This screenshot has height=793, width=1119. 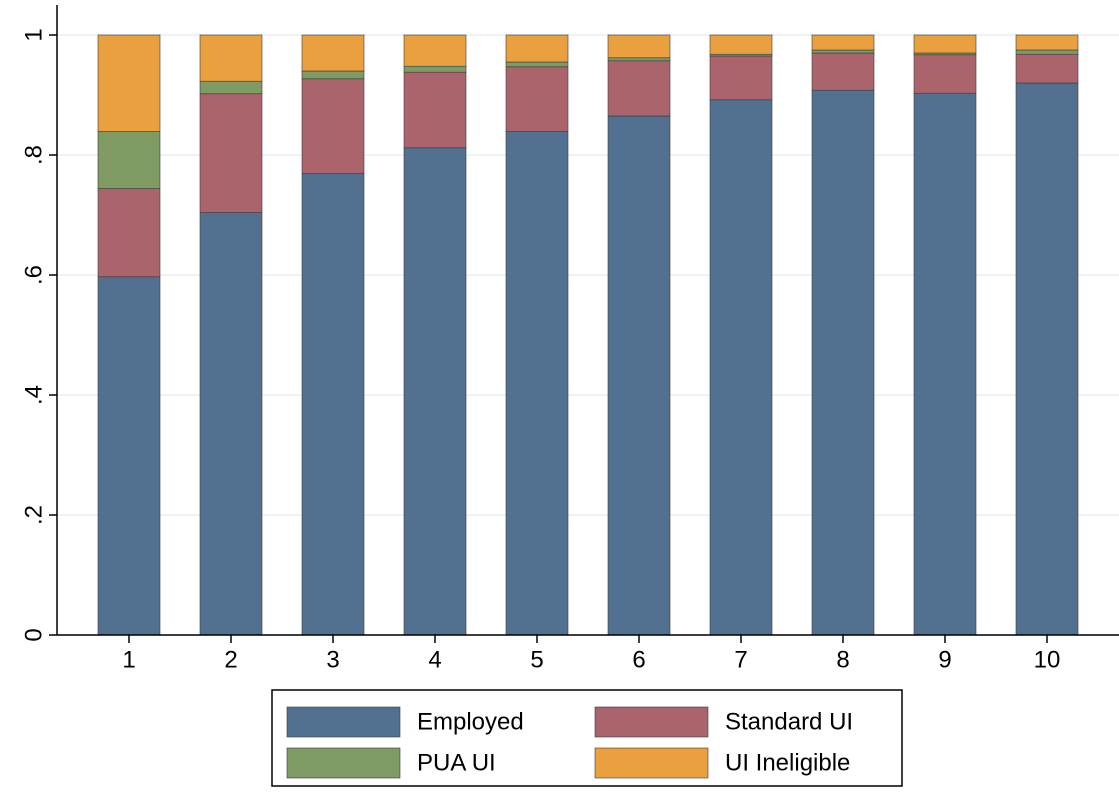 I want to click on y-tick-label: .2, so click(x=33, y=515).